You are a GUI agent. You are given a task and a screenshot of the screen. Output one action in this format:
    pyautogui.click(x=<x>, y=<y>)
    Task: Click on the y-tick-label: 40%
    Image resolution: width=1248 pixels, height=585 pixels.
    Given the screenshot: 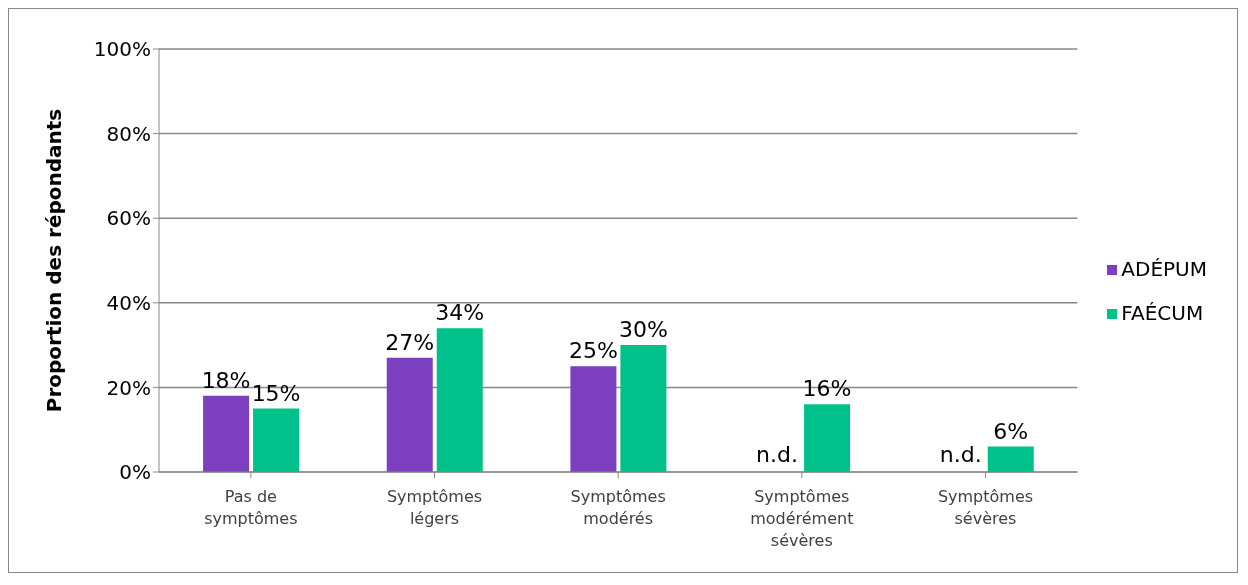 What is the action you would take?
    pyautogui.click(x=128, y=302)
    